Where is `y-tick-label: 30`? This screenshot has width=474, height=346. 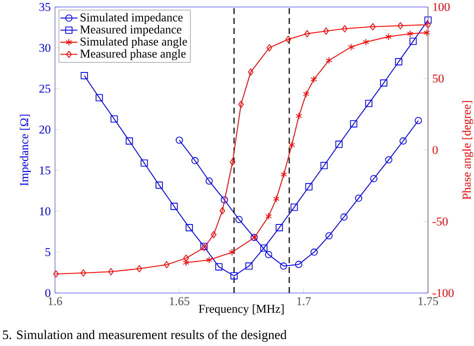 y-tick-label: 30 is located at coordinates (44, 48).